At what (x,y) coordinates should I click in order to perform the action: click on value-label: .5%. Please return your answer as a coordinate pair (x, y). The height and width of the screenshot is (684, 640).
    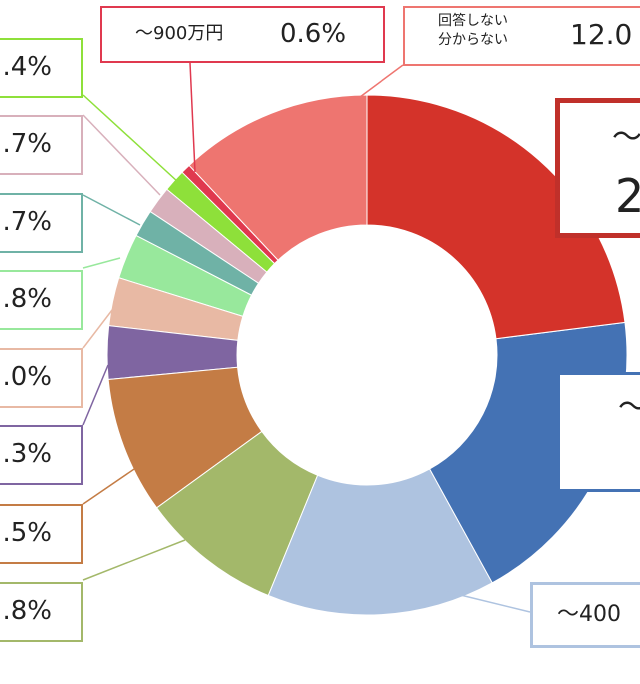
    Looking at the image, I should click on (27, 533).